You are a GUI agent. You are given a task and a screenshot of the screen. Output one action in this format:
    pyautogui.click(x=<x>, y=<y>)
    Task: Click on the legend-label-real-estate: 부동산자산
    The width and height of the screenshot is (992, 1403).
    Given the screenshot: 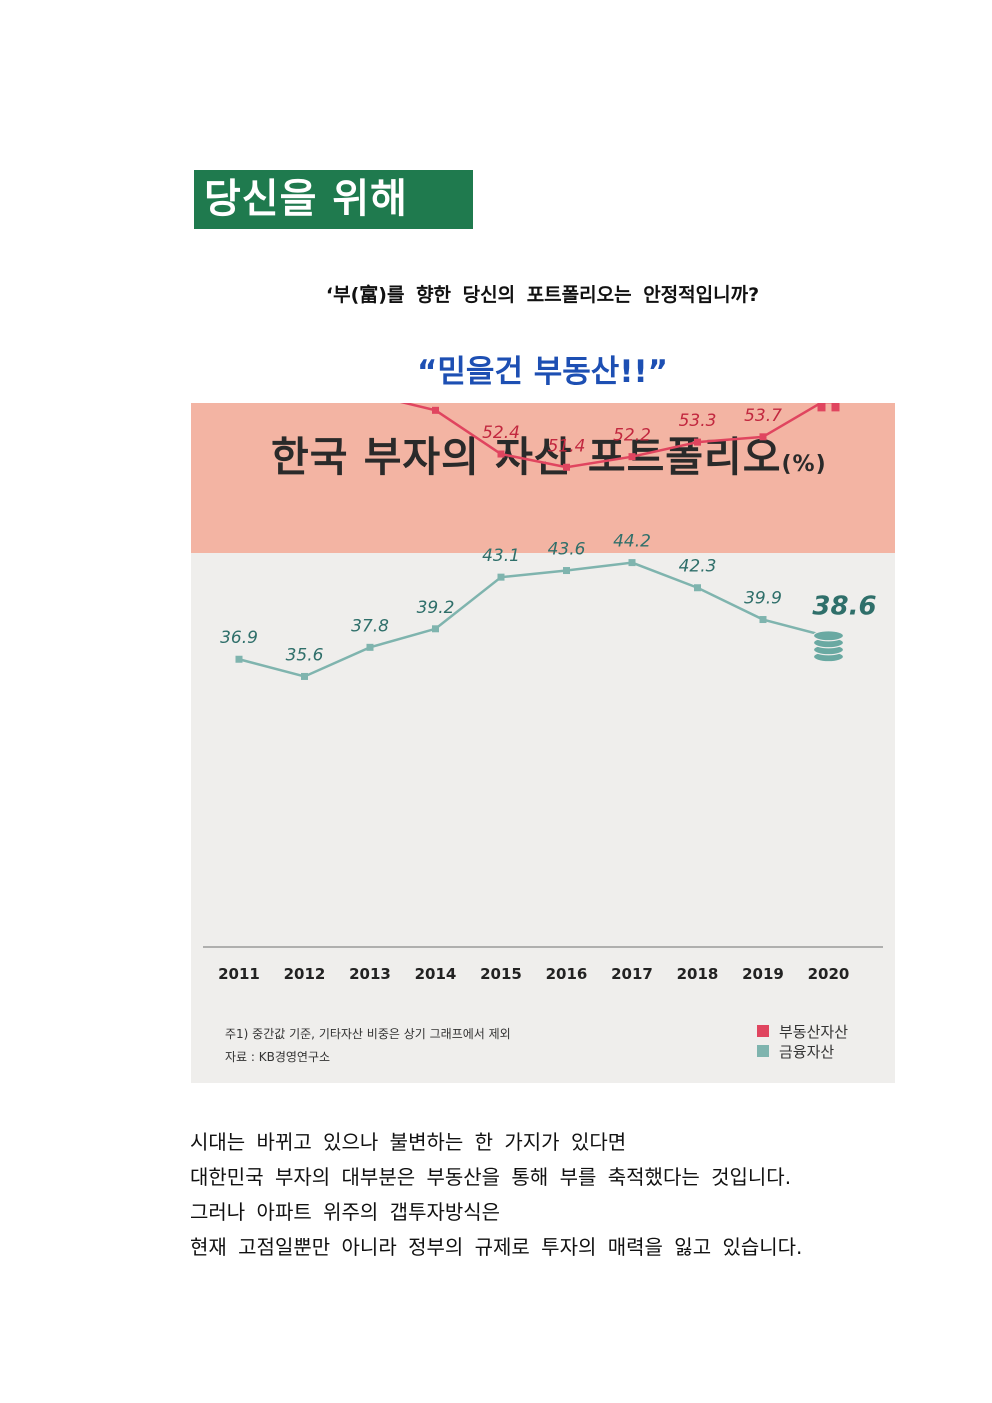 What is the action you would take?
    pyautogui.click(x=814, y=1031)
    